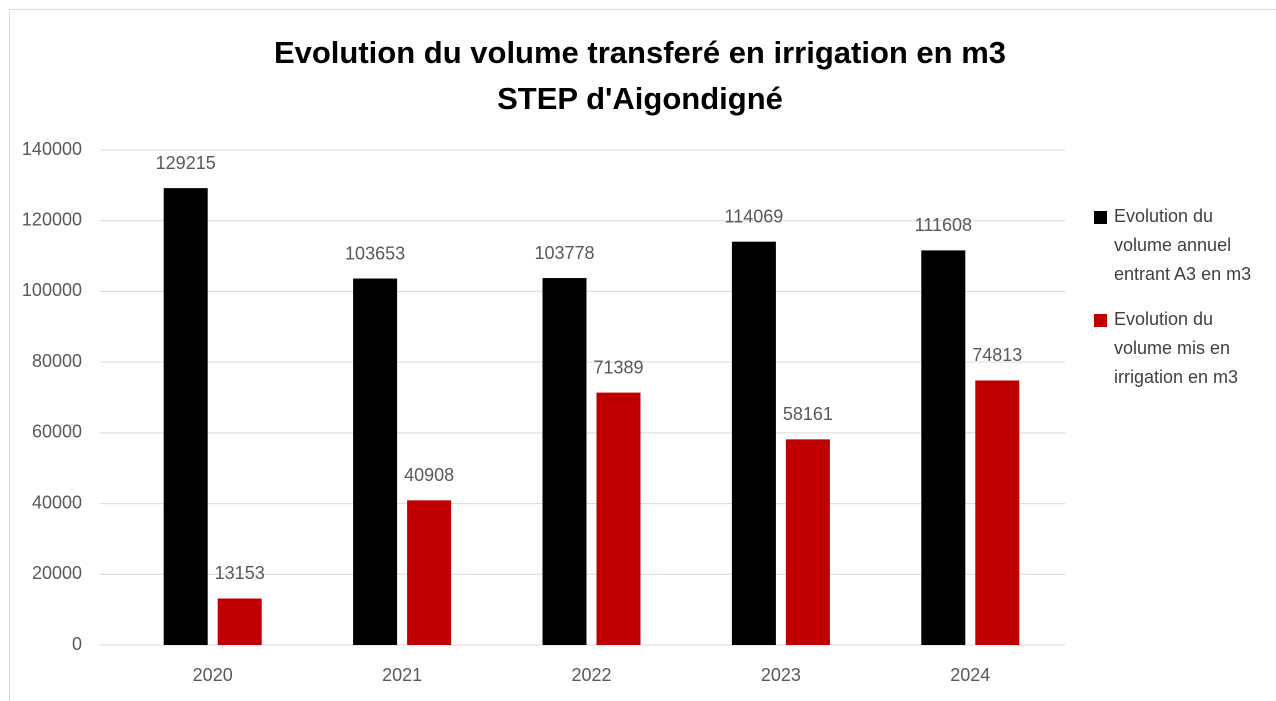 The image size is (1276, 701). What do you see at coordinates (57, 502) in the screenshot?
I see `y-tick-label: 40000` at bounding box center [57, 502].